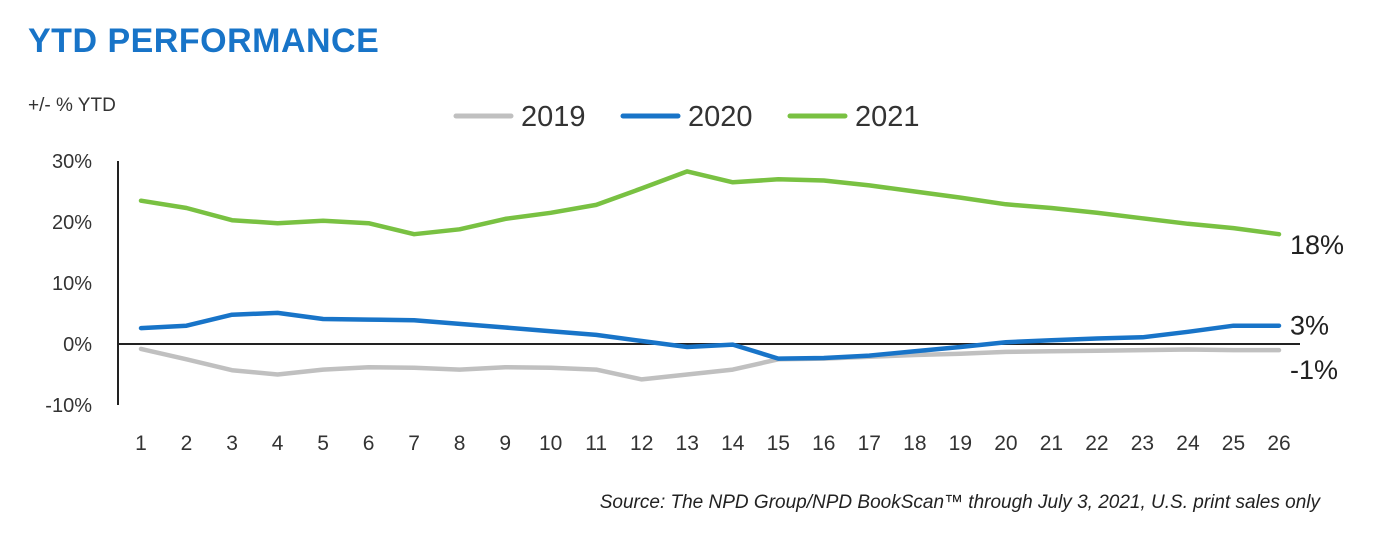 Image resolution: width=1376 pixels, height=534 pixels. What do you see at coordinates (369, 443) in the screenshot?
I see `x-tick-label: 6` at bounding box center [369, 443].